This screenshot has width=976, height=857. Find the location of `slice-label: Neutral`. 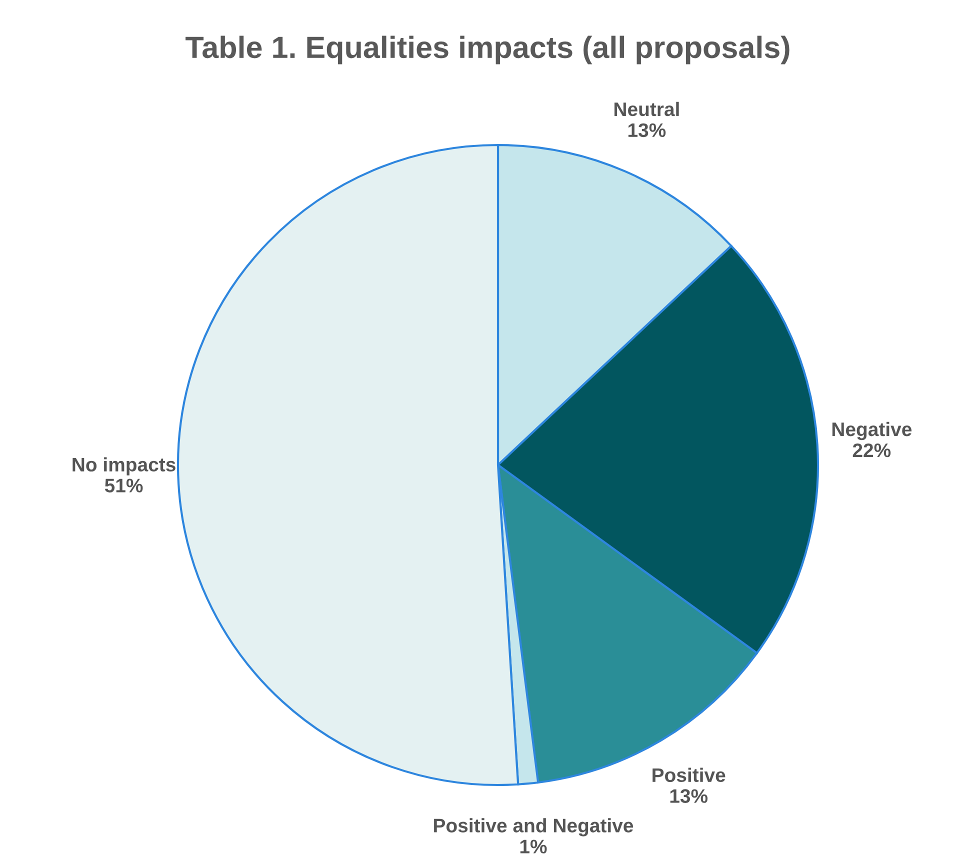

slice-label: Neutral is located at coordinates (646, 109).